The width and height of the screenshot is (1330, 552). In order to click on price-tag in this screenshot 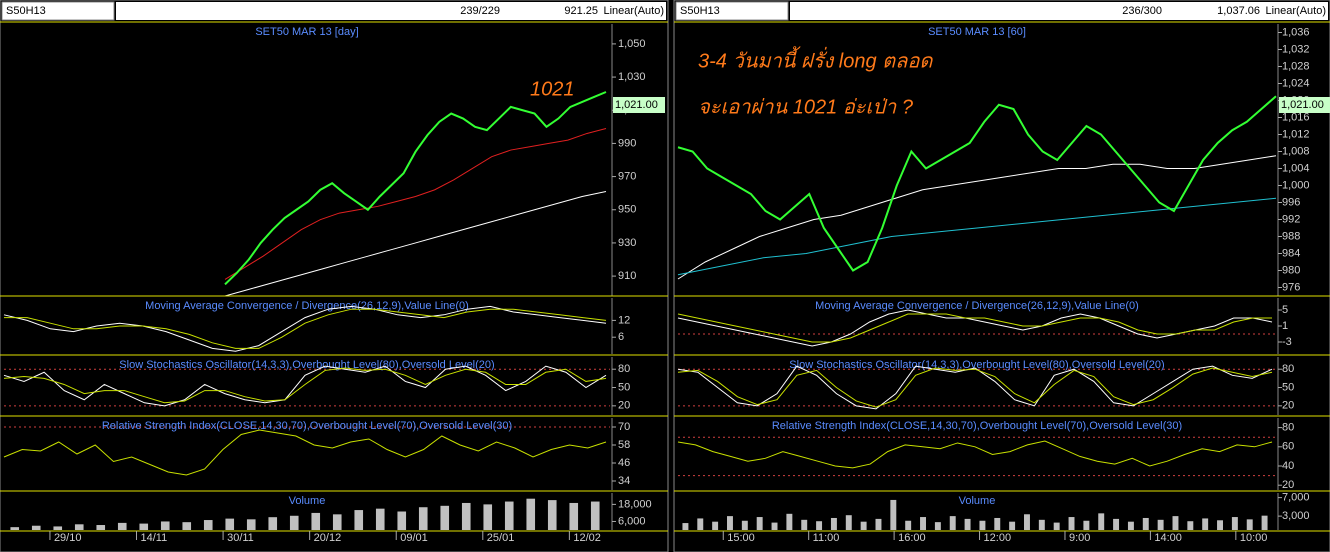, I will do `click(1304, 105)`.